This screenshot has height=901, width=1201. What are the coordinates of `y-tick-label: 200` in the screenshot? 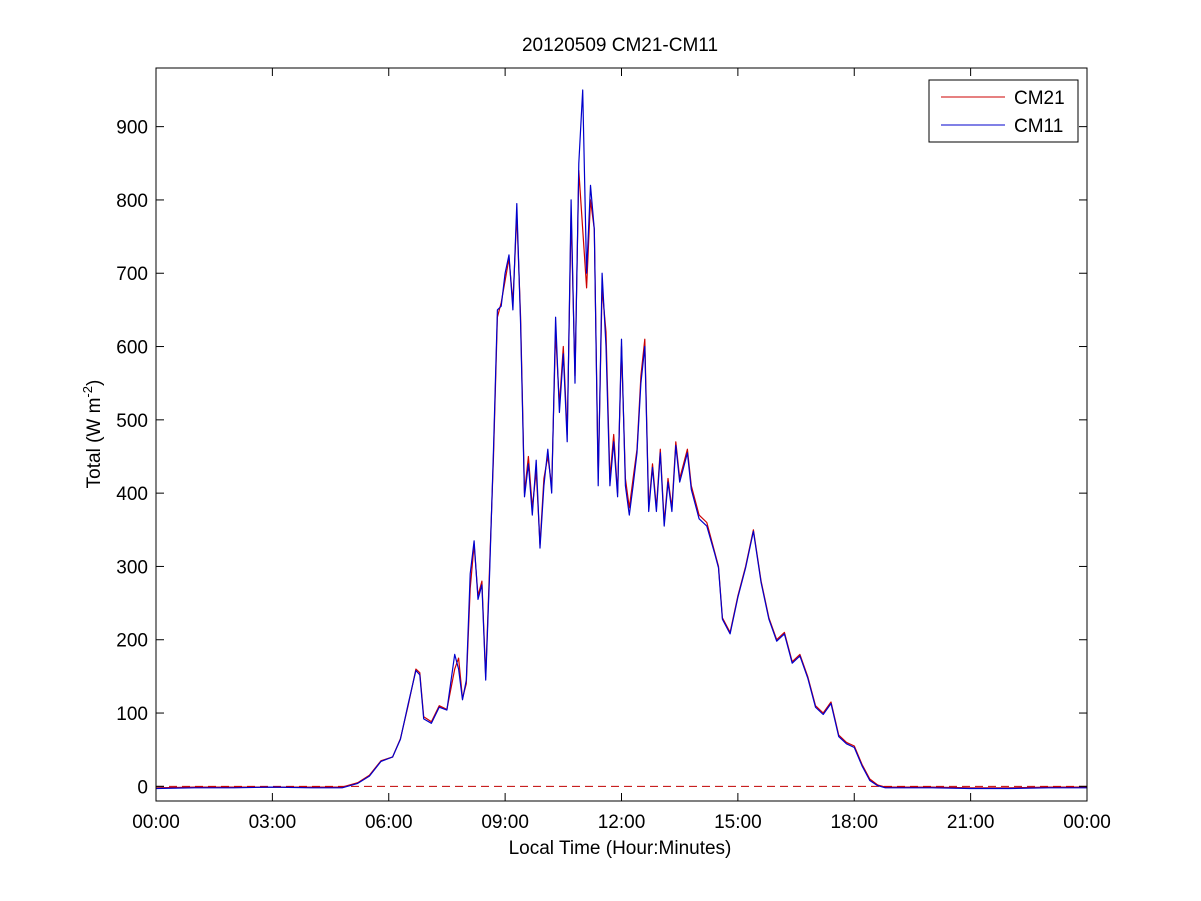 It's located at (132, 641).